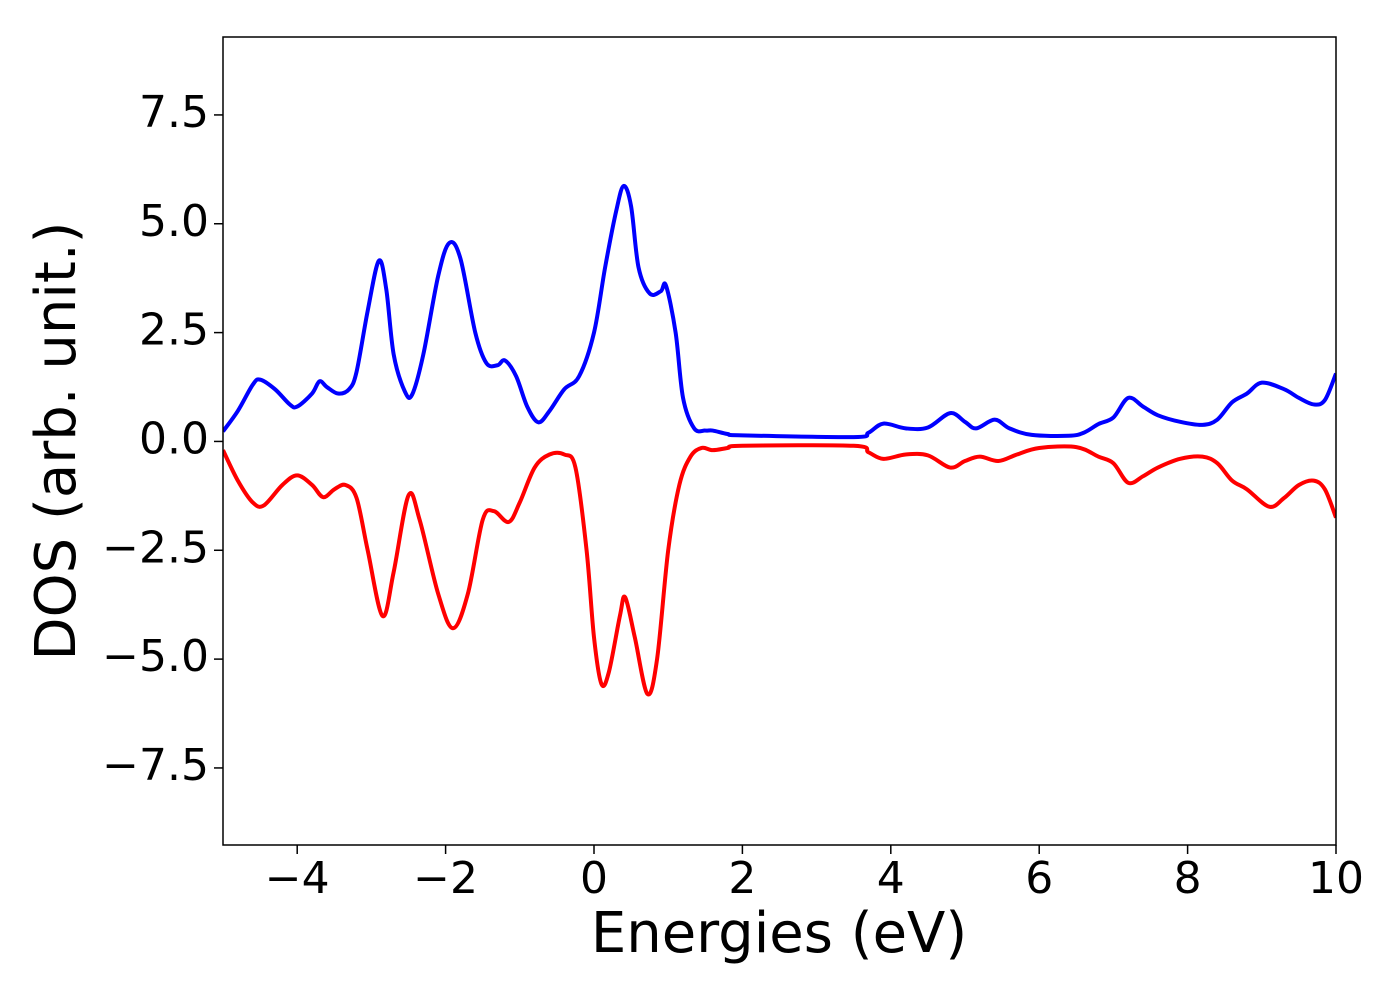 This screenshot has height=1000, width=1400. Describe the element at coordinates (155, 547) in the screenshot. I see `y-tick-label: −2.5` at that location.